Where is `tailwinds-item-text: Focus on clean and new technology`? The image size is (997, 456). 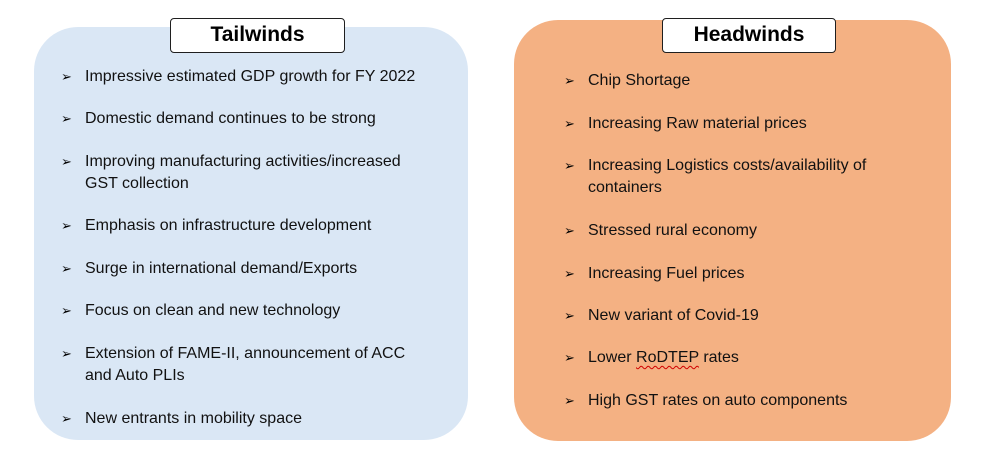 tailwinds-item-text: Focus on clean and new technology is located at coordinates (212, 311).